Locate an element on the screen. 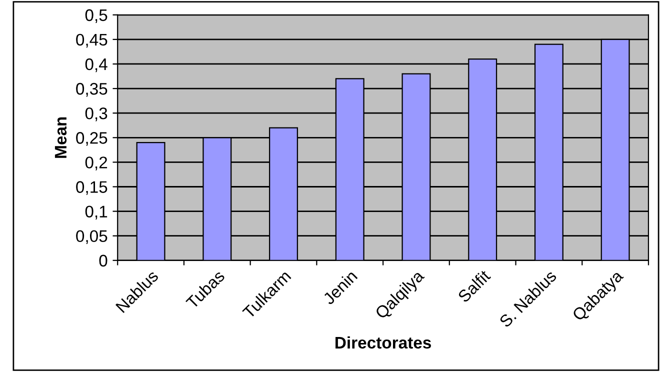 This screenshot has height=372, width=672. y-tick-label: 0,35 is located at coordinates (92, 89).